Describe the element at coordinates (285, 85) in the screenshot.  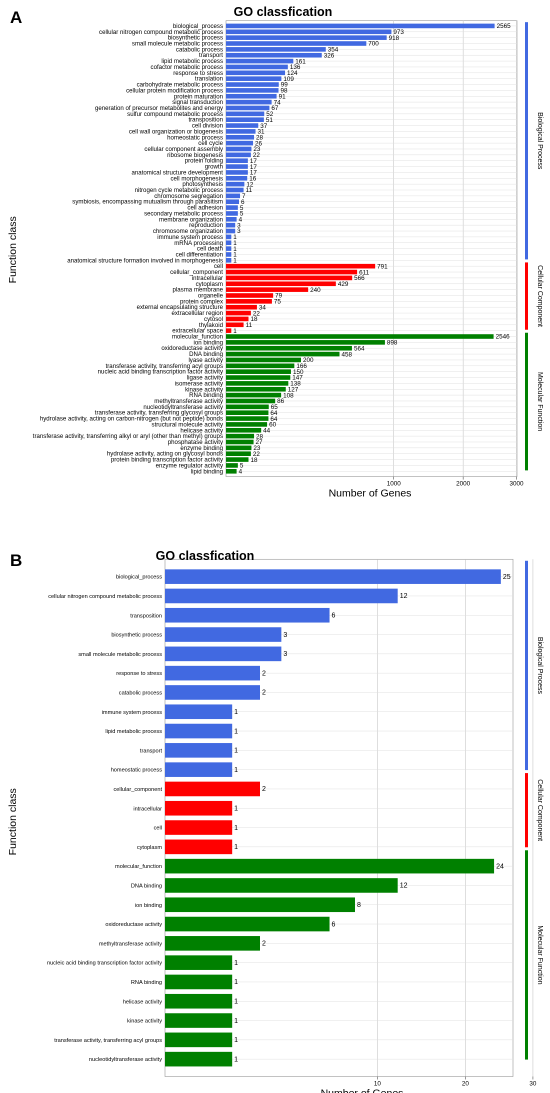
I see `data-label: 99` at that location.